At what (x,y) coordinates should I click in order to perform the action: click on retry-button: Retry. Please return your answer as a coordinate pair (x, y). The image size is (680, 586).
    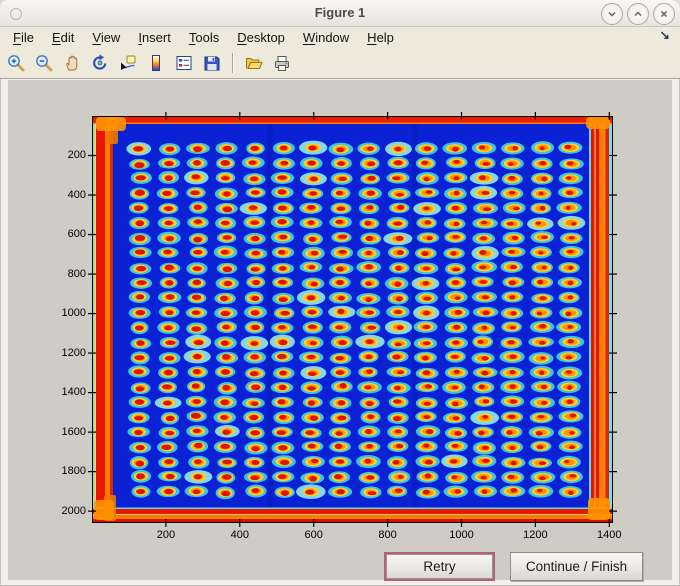
    Looking at the image, I should click on (439, 566).